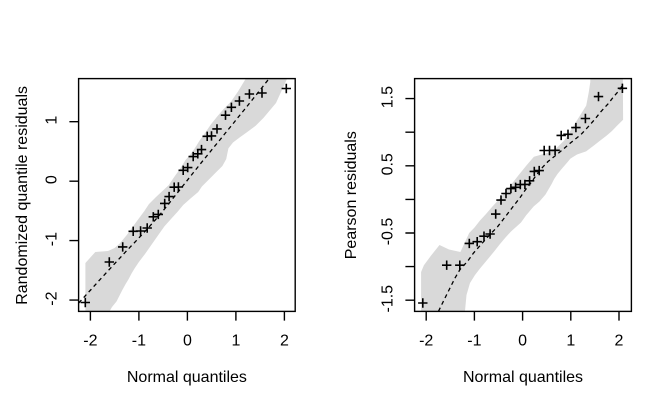 The image size is (672, 414). What do you see at coordinates (351, 195) in the screenshot?
I see `svg-text: Pearson residuals` at bounding box center [351, 195].